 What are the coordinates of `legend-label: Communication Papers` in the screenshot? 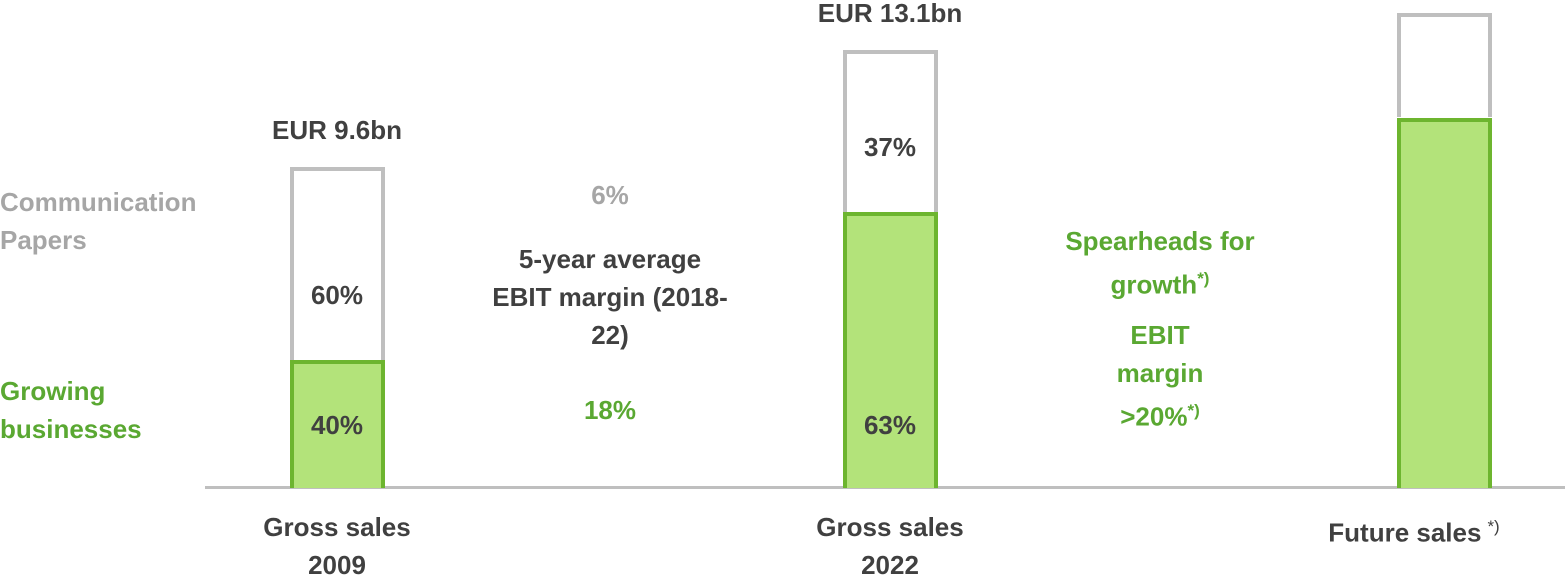 It's located at (98, 221).